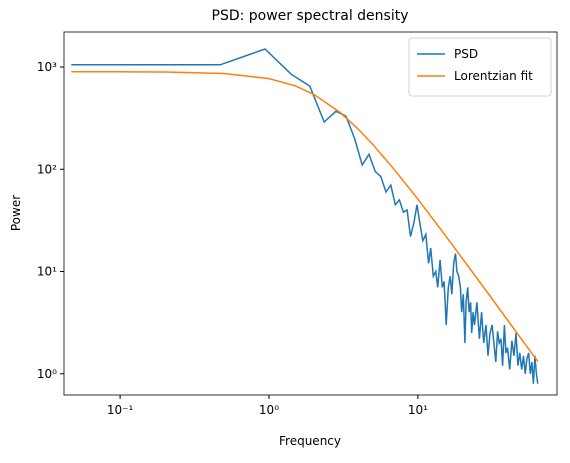 The image size is (570, 463). Describe the element at coordinates (418, 410) in the screenshot. I see `x-tick-label: 10¹` at that location.